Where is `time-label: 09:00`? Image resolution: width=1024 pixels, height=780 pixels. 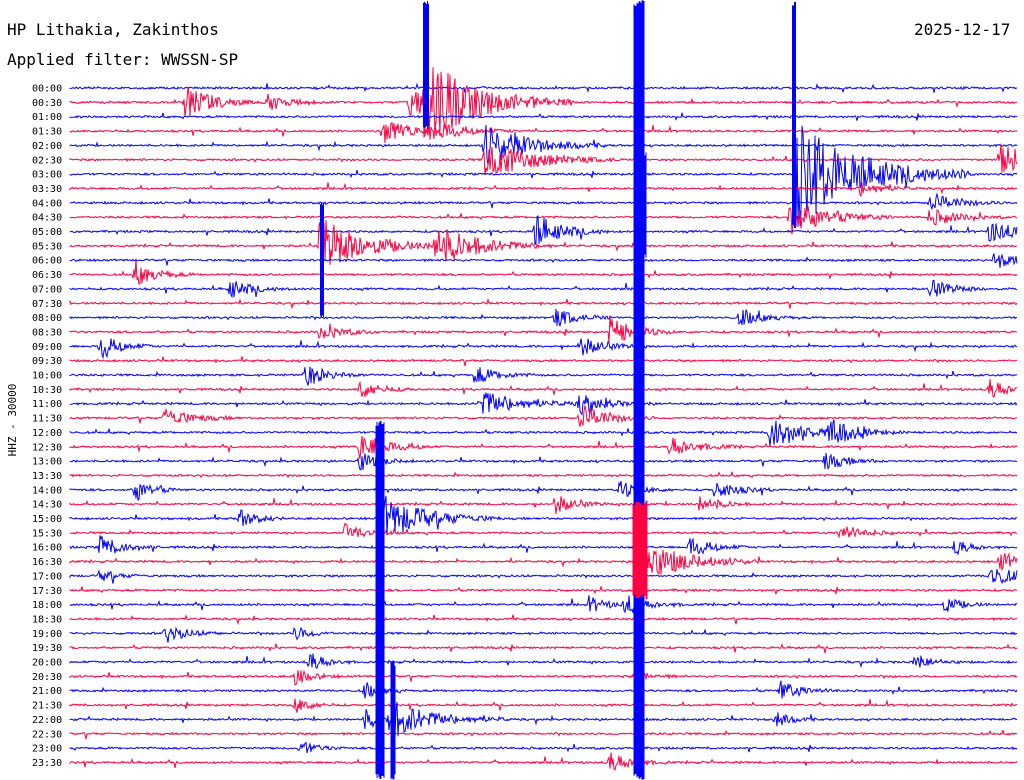 time-label: 09:00 is located at coordinates (47, 347).